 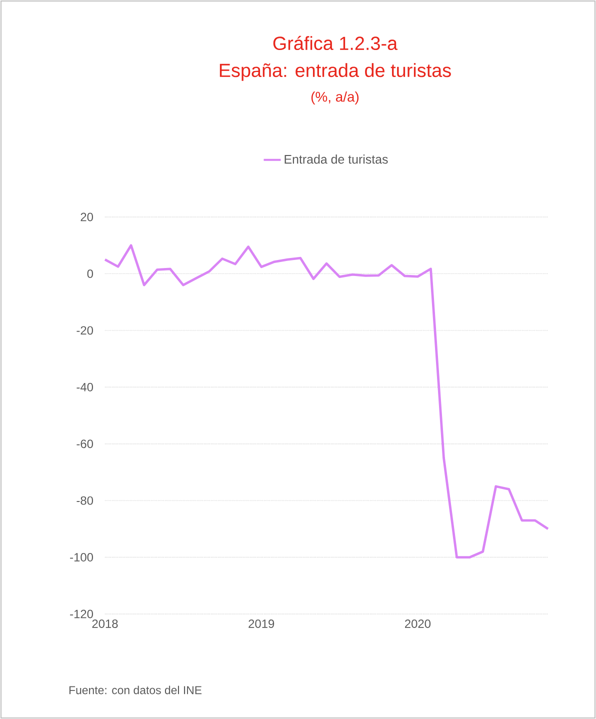 I want to click on legend-label: Entrada de turistas, so click(x=336, y=159).